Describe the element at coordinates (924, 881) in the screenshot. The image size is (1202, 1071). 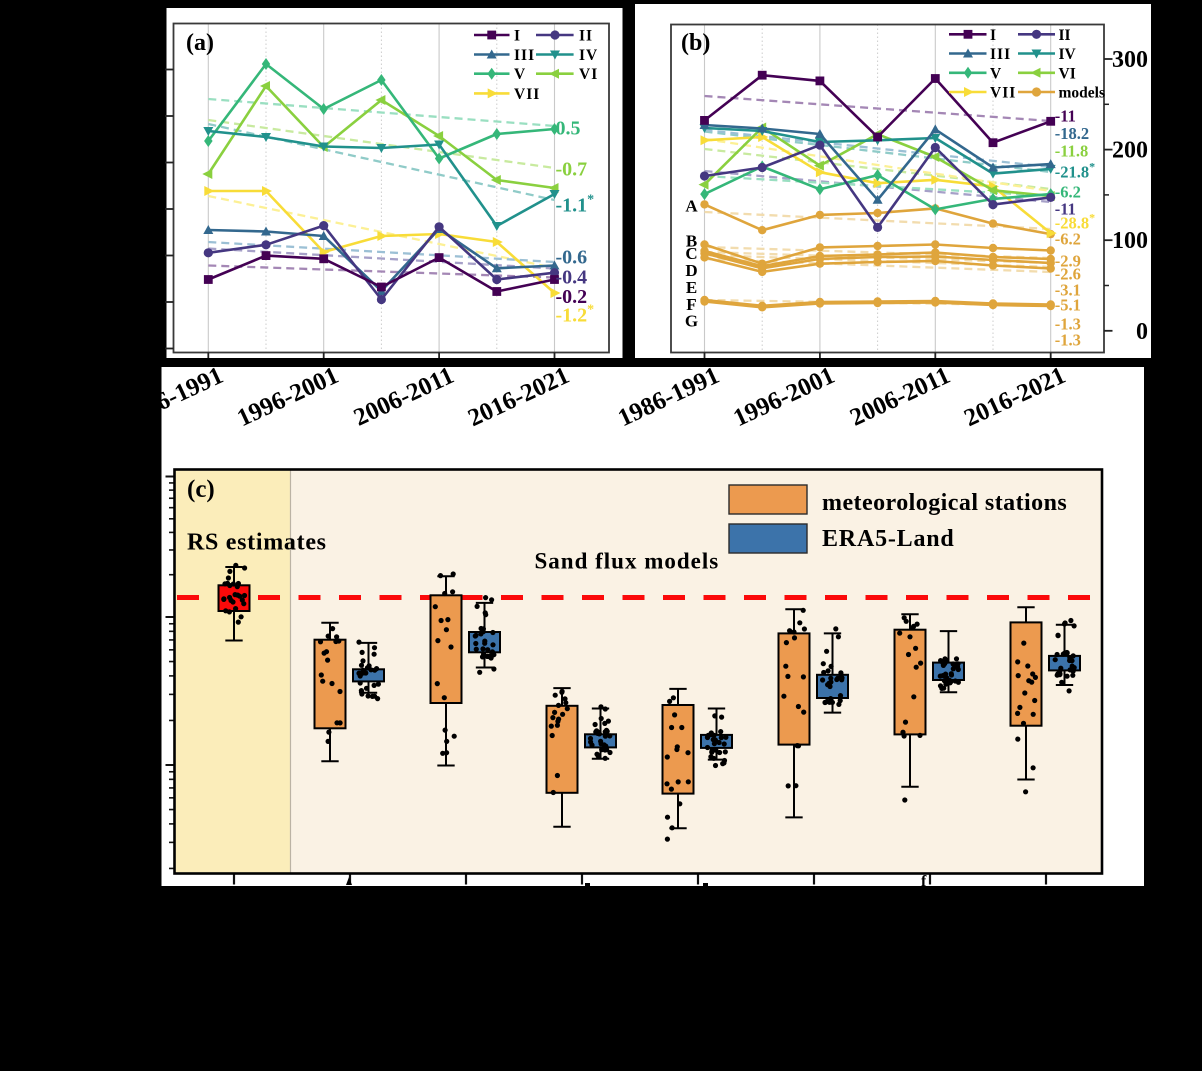
I see `svg-text: f` at that location.